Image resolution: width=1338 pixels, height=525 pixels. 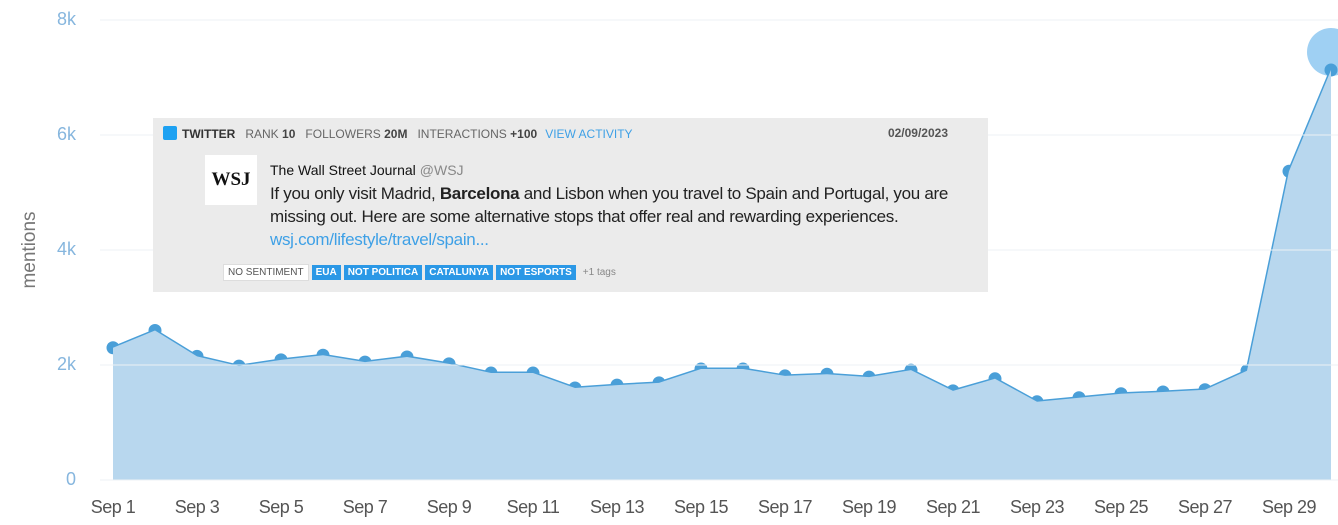 I want to click on view-activity: VIEW ACTIVITY, so click(x=589, y=134).